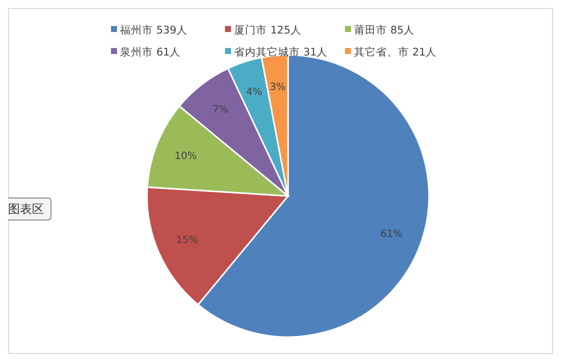 This screenshot has height=362, width=561. What do you see at coordinates (281, 52) in the screenshot?
I see `legend-label: 省内其它城市 31人` at bounding box center [281, 52].